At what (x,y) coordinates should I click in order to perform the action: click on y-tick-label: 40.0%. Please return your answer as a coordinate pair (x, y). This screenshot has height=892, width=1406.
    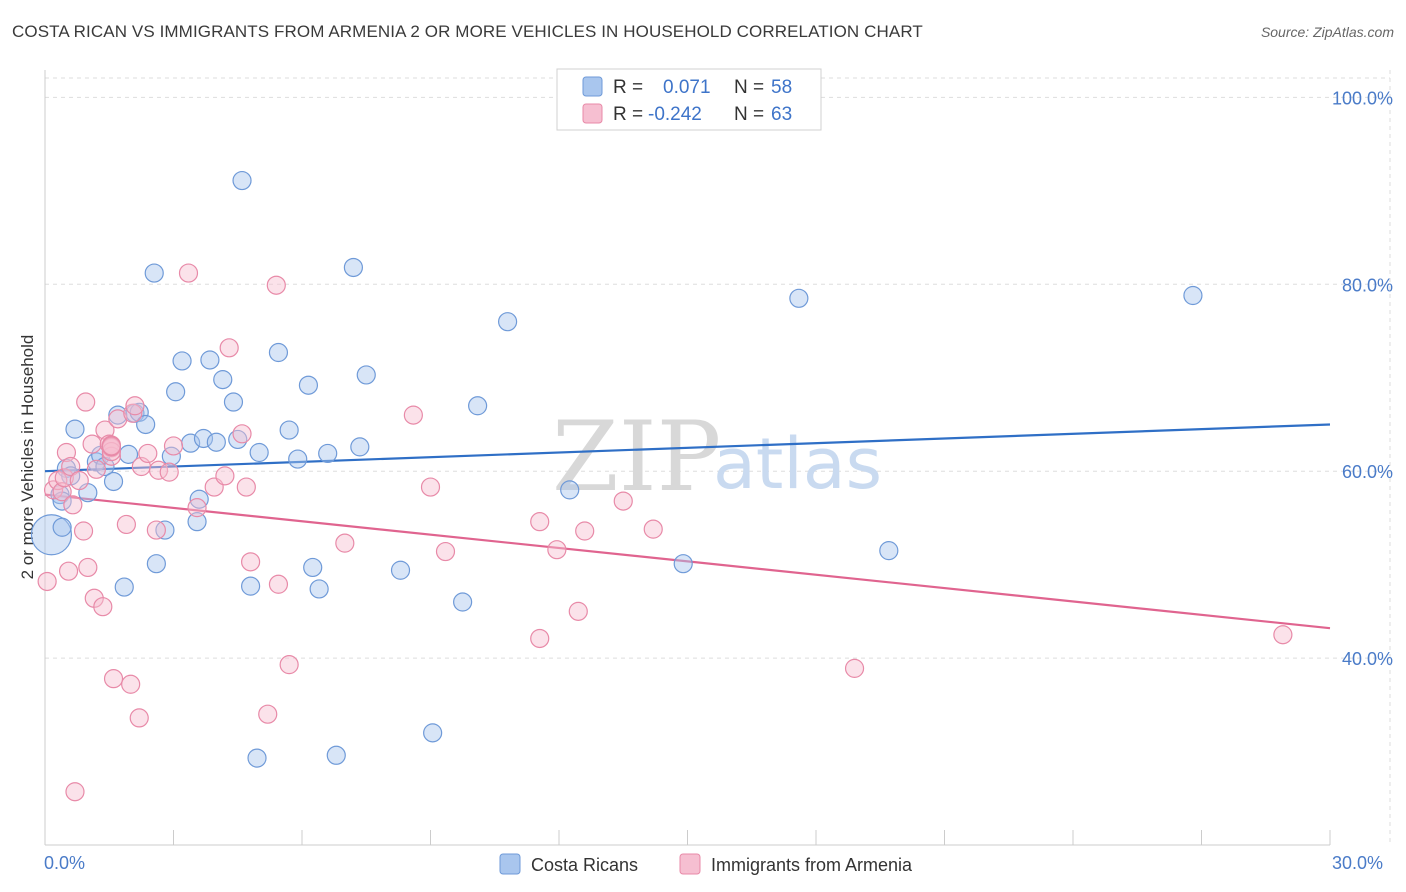
    Looking at the image, I should click on (1367, 659).